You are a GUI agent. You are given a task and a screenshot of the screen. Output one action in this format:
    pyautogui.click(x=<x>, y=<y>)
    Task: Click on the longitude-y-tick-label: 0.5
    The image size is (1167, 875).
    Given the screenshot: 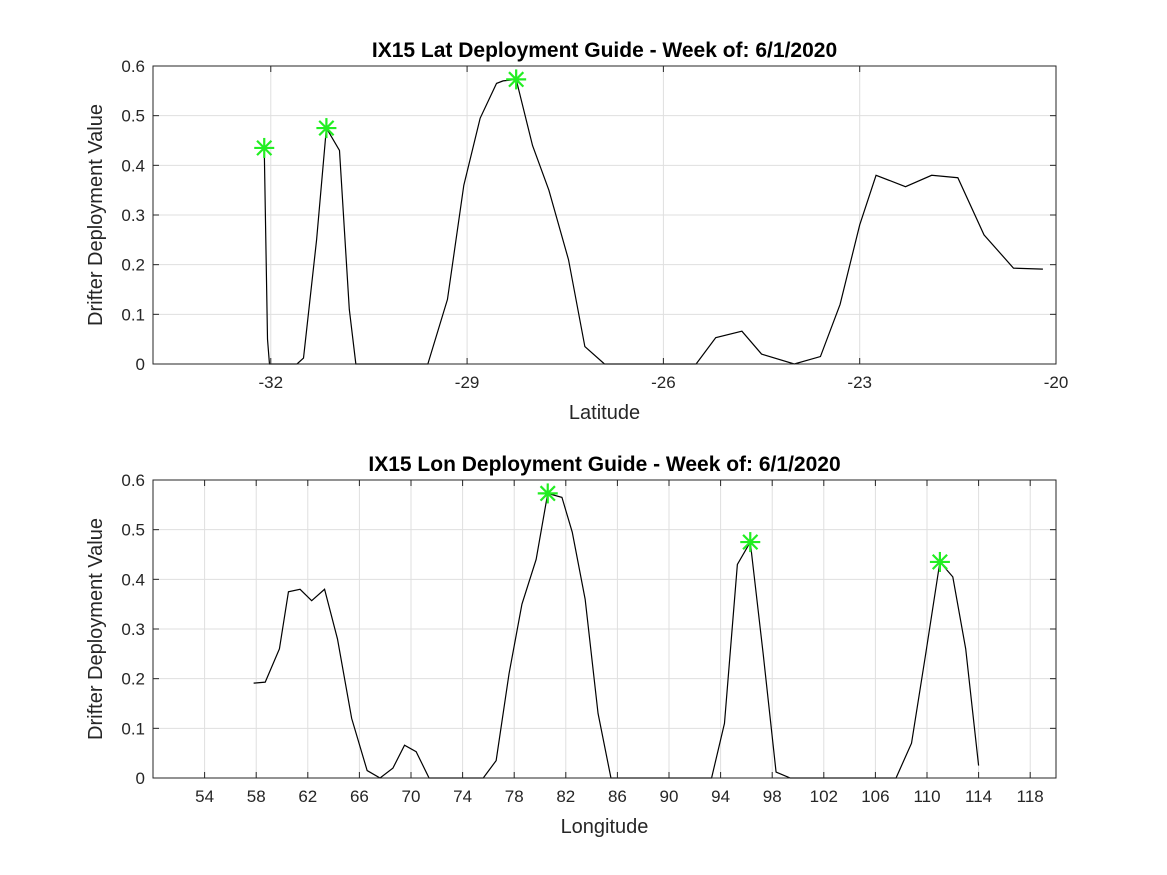 What is the action you would take?
    pyautogui.click(x=133, y=530)
    